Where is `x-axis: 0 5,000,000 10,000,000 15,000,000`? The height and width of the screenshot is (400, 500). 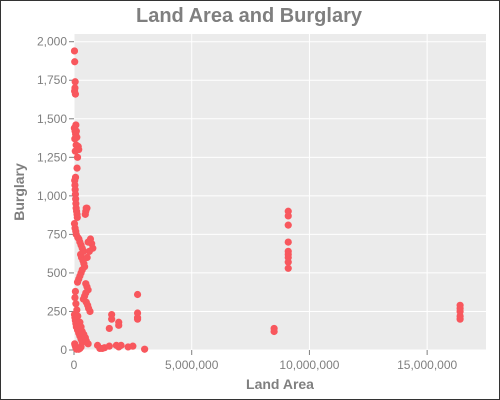 x-axis: 0 5,000,000 10,000,000 15,000,000 is located at coordinates (264, 361).